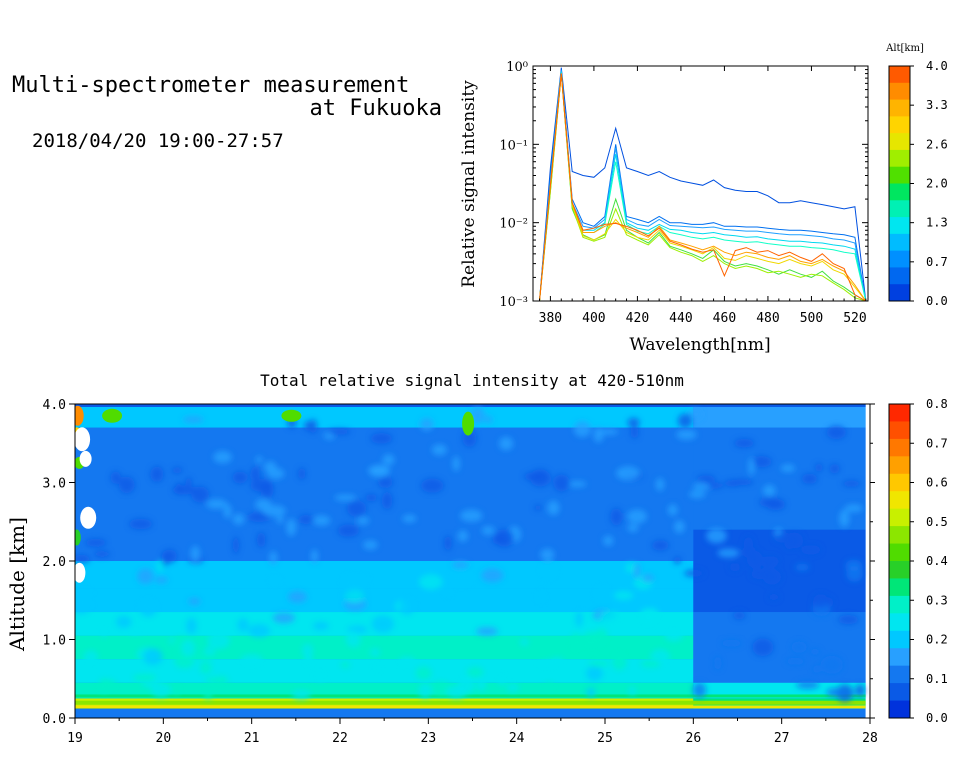 The width and height of the screenshot is (960, 770). What do you see at coordinates (550, 318) in the screenshot?
I see `spectrum-x-tick-label-0: 380` at bounding box center [550, 318].